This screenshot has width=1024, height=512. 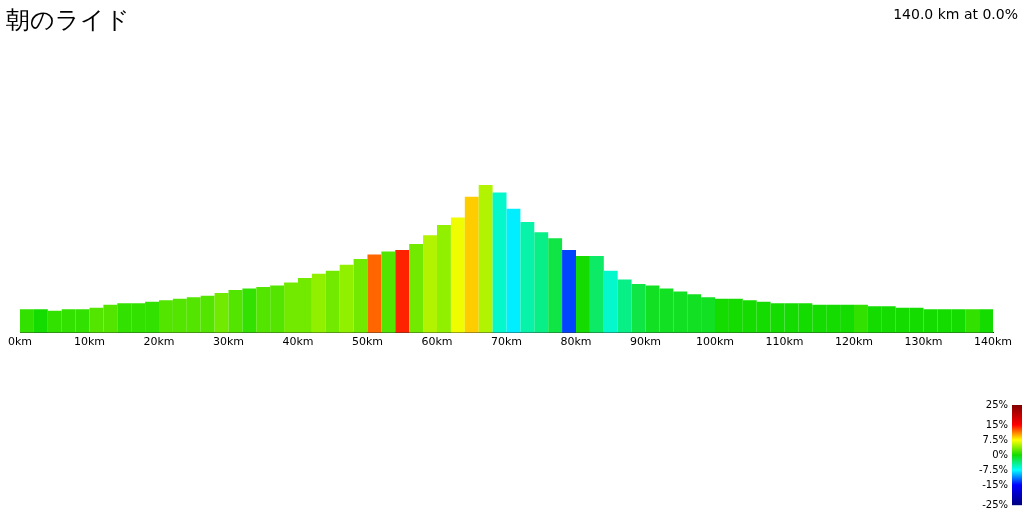 I want to click on x-tick-label: 0km, so click(x=20, y=342).